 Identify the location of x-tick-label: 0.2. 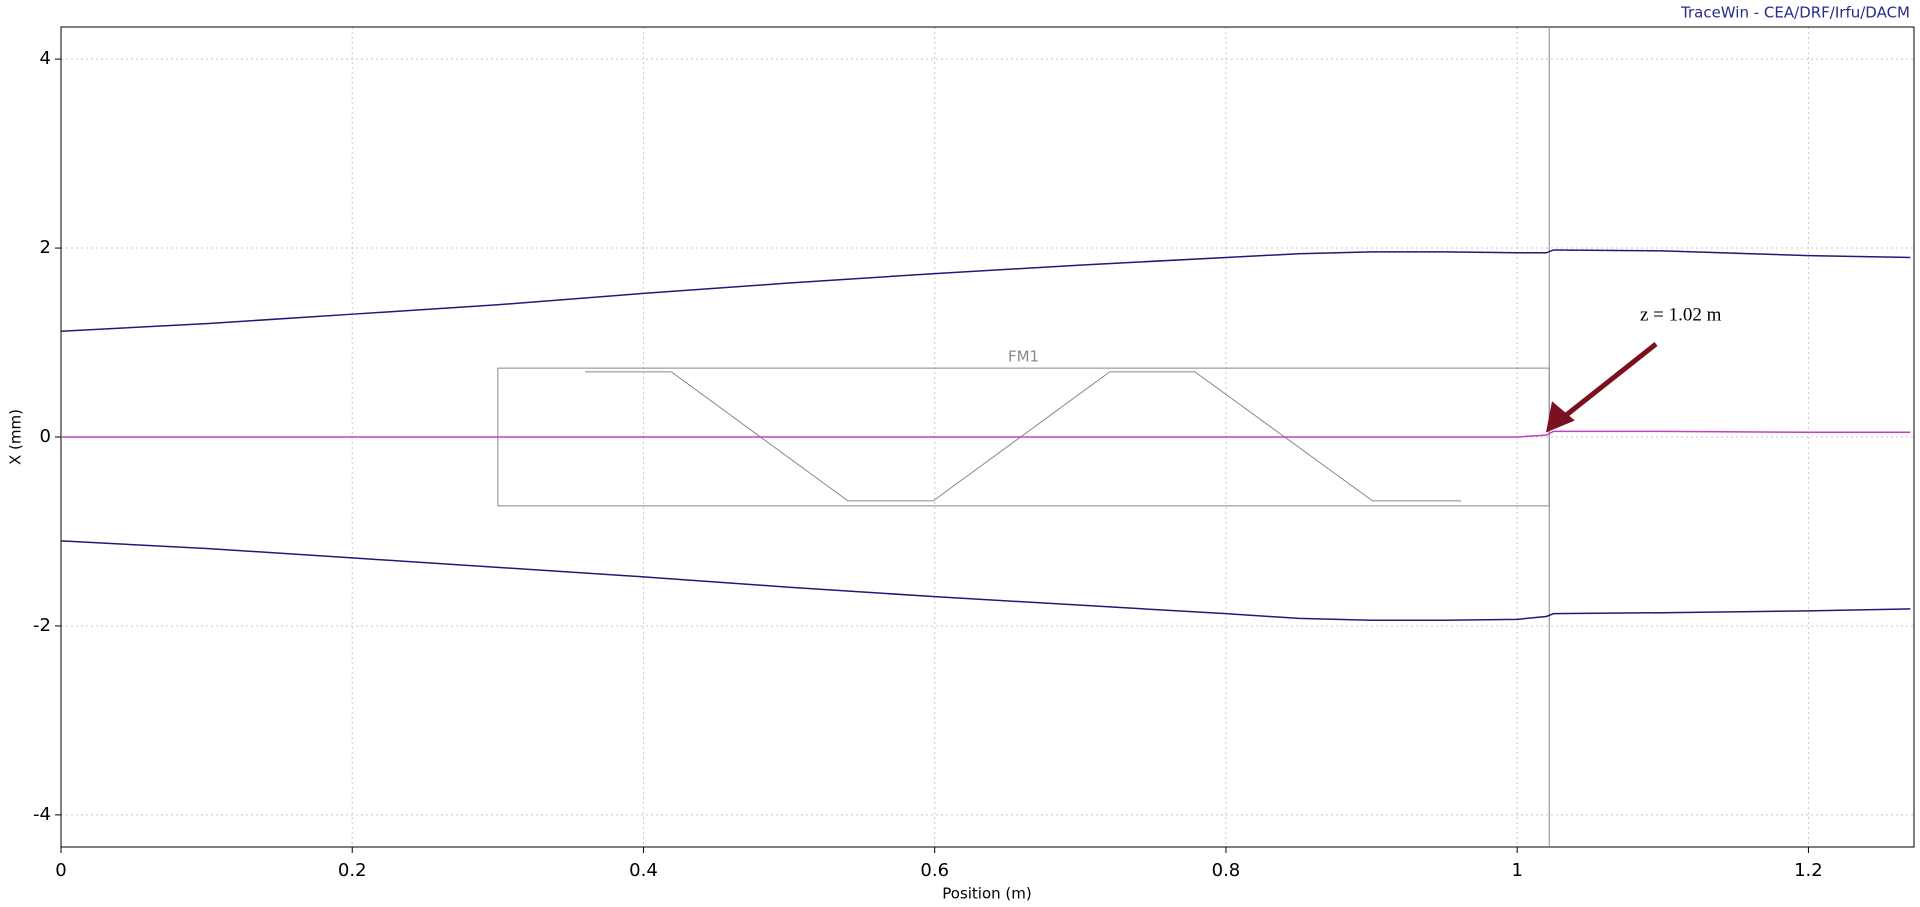
(352, 870).